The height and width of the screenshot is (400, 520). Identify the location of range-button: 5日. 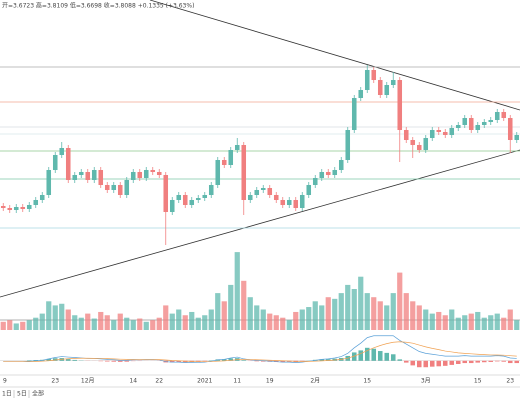
(22, 394).